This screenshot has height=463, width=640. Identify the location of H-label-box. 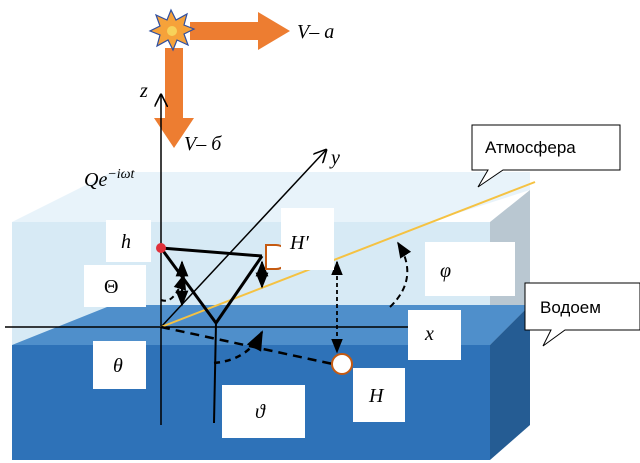
(379, 395).